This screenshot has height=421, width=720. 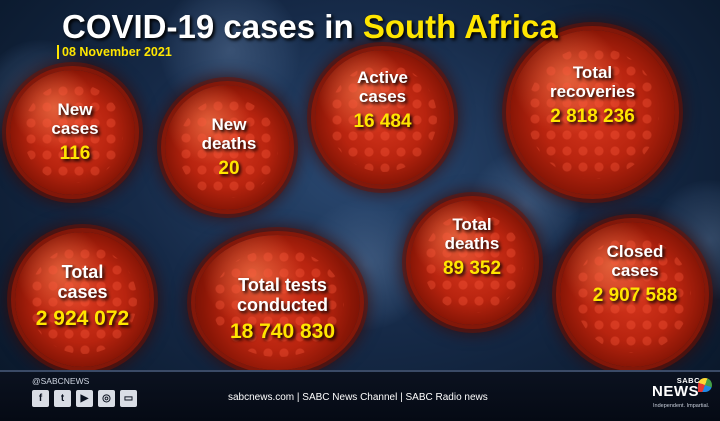 I want to click on youtube-icon: ▶, so click(x=84, y=398).